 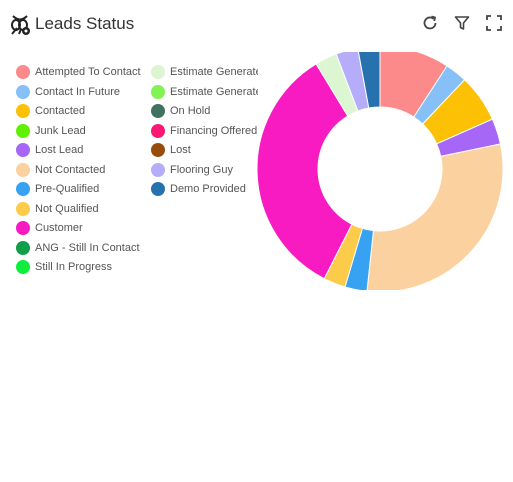 I want to click on filter-icon, so click(x=462, y=23).